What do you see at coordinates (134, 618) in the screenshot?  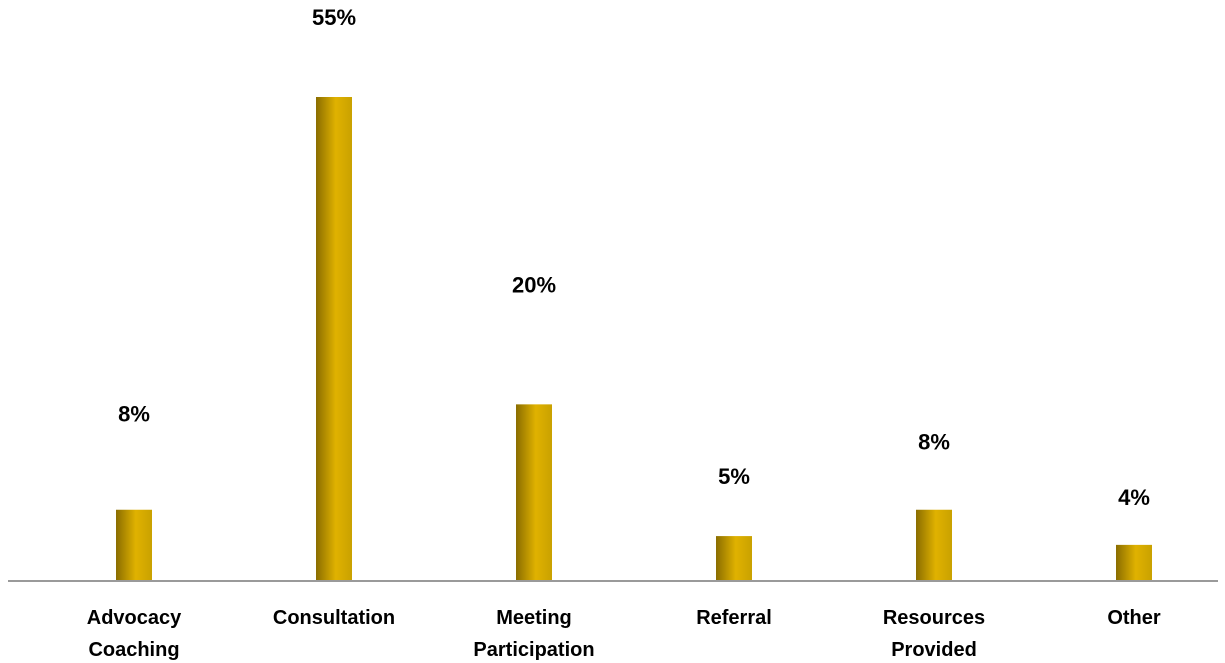 I see `category-label-1-line-1: Advocacy` at bounding box center [134, 618].